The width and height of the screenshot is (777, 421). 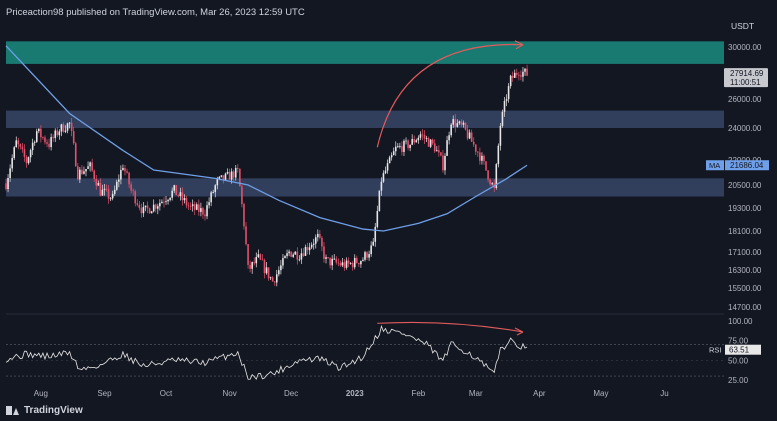 I want to click on time-tick-label: Ju, so click(x=664, y=393).